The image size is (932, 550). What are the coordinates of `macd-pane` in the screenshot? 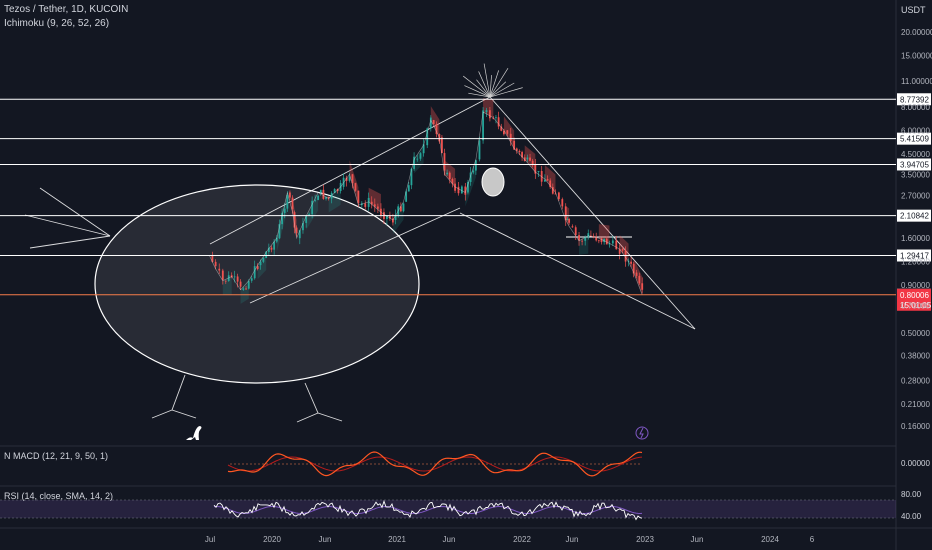 It's located at (435, 464).